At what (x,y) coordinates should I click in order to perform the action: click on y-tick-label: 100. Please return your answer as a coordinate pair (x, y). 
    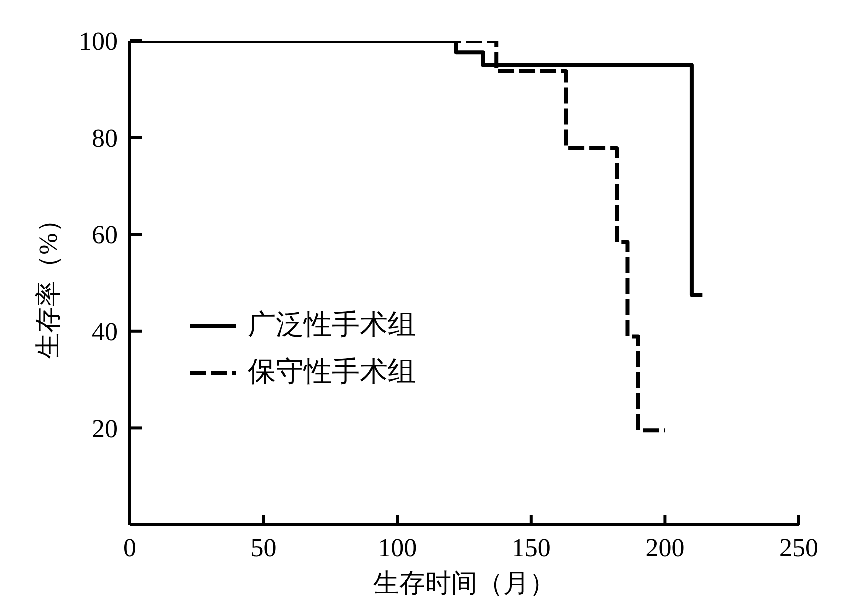
    Looking at the image, I should click on (98, 41).